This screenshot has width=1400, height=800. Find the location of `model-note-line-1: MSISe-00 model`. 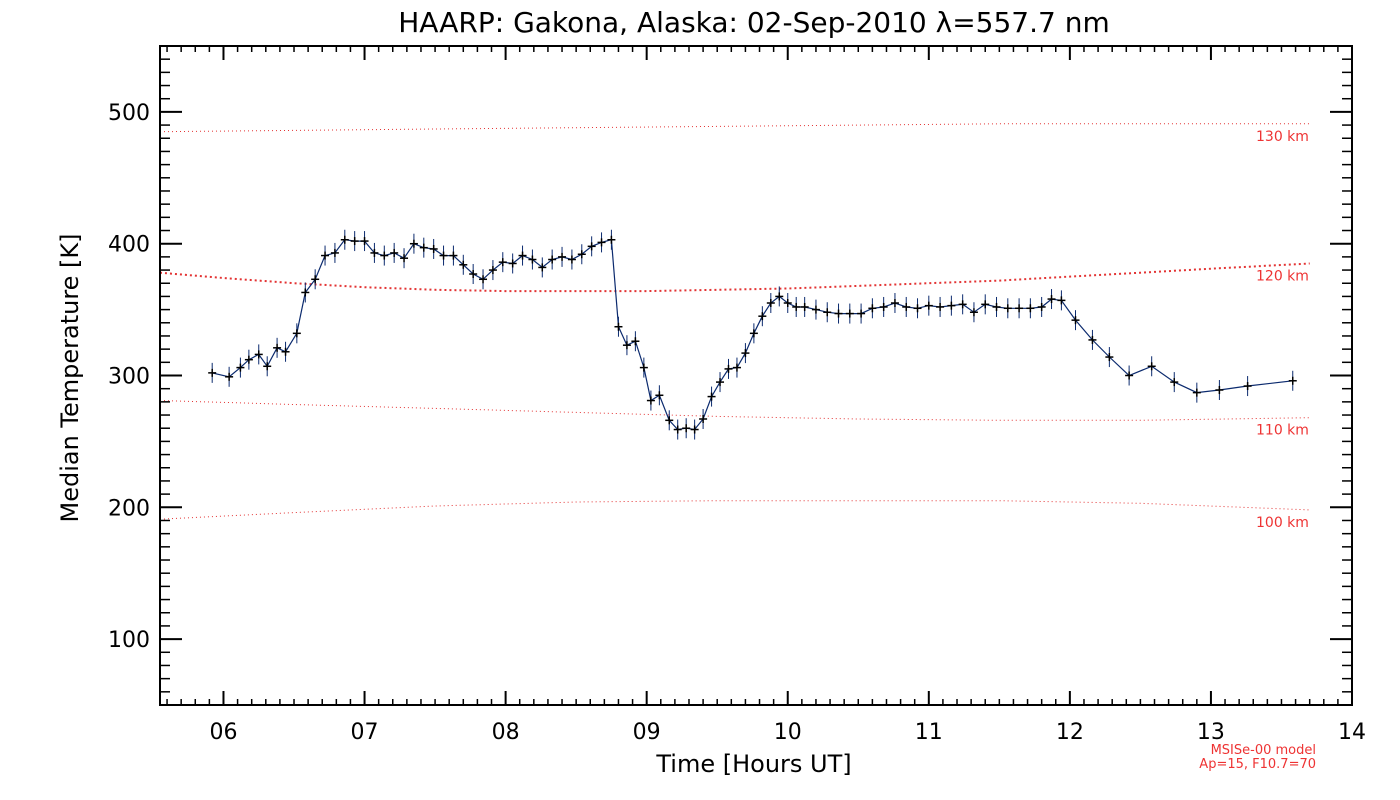

model-note-line-1: MSISe-00 model is located at coordinates (1263, 750).